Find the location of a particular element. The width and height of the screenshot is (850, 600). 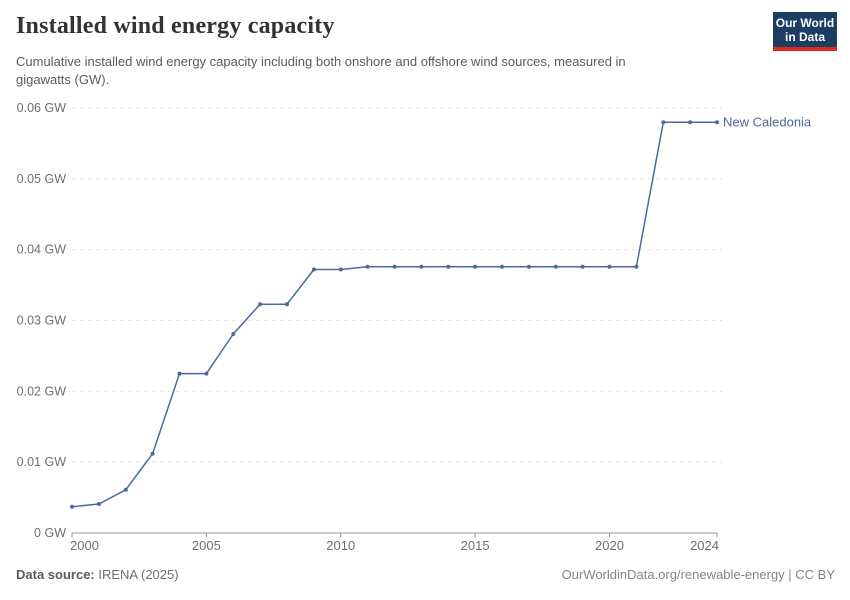

license-label: CC BY is located at coordinates (815, 574).